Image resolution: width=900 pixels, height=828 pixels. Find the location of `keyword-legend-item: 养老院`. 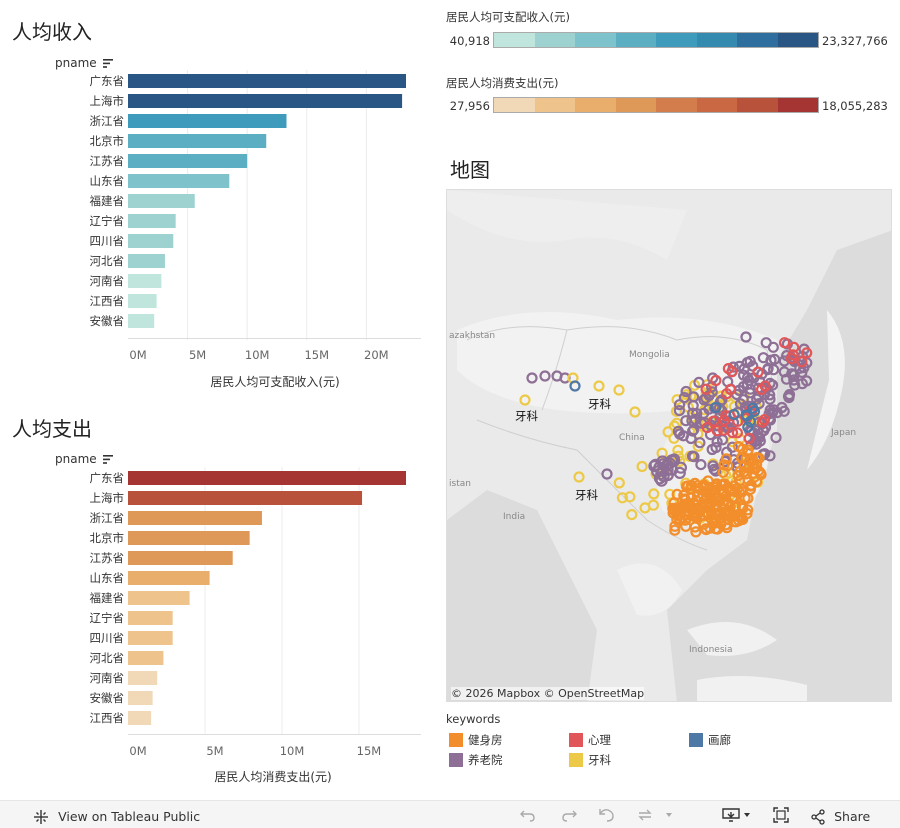

keyword-legend-item: 养老院 is located at coordinates (476, 760).